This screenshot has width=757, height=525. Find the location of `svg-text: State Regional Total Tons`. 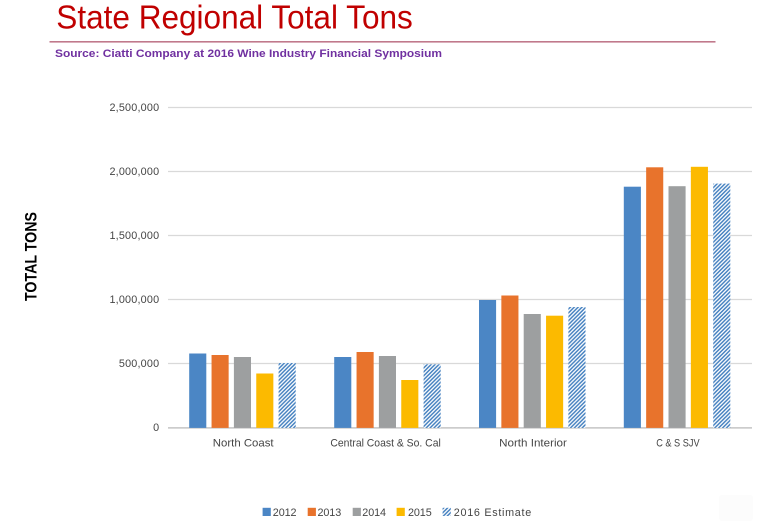

svg-text: State Regional Total Tons is located at coordinates (234, 18).